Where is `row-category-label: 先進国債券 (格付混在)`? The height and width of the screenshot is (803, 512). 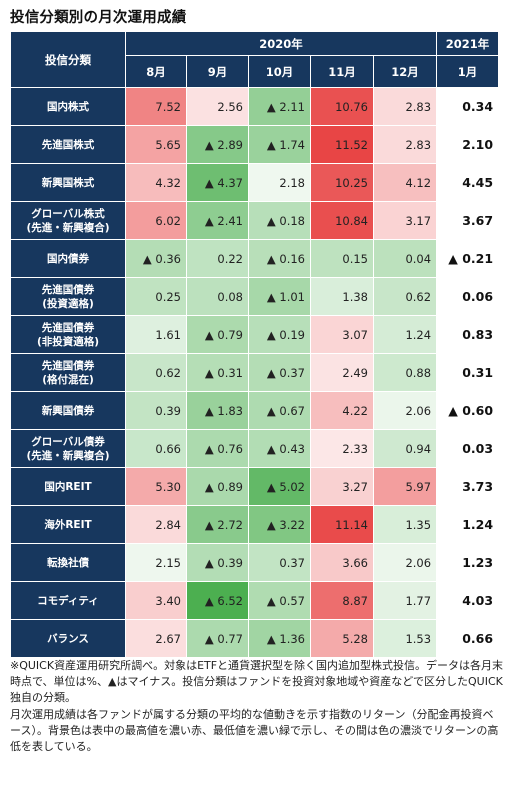 row-category-label: 先進国債券 (格付混在) is located at coordinates (68, 372).